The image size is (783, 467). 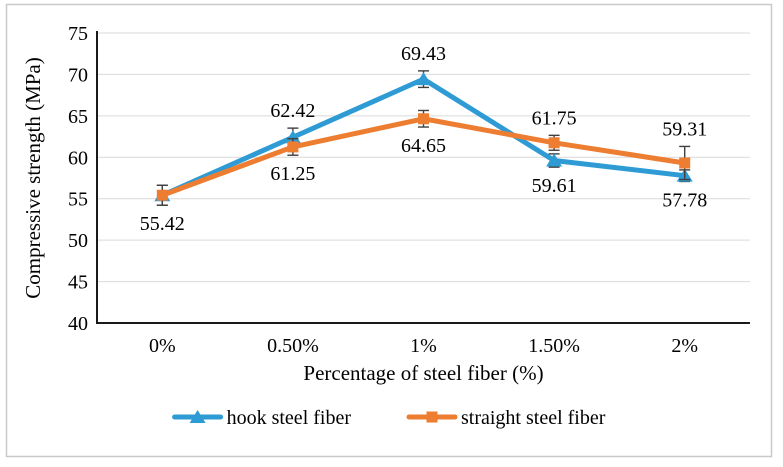 I want to click on data-label: 57.78, so click(x=684, y=200).